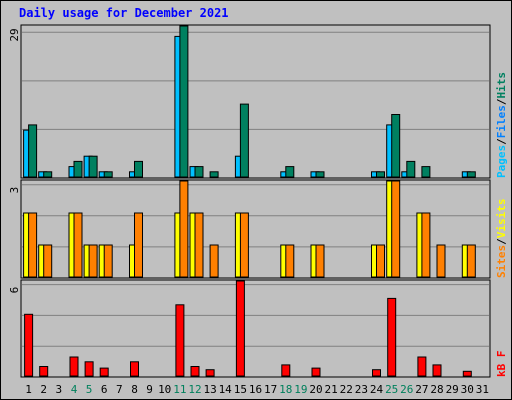  I want to click on day-label-4: 4, so click(74, 389).